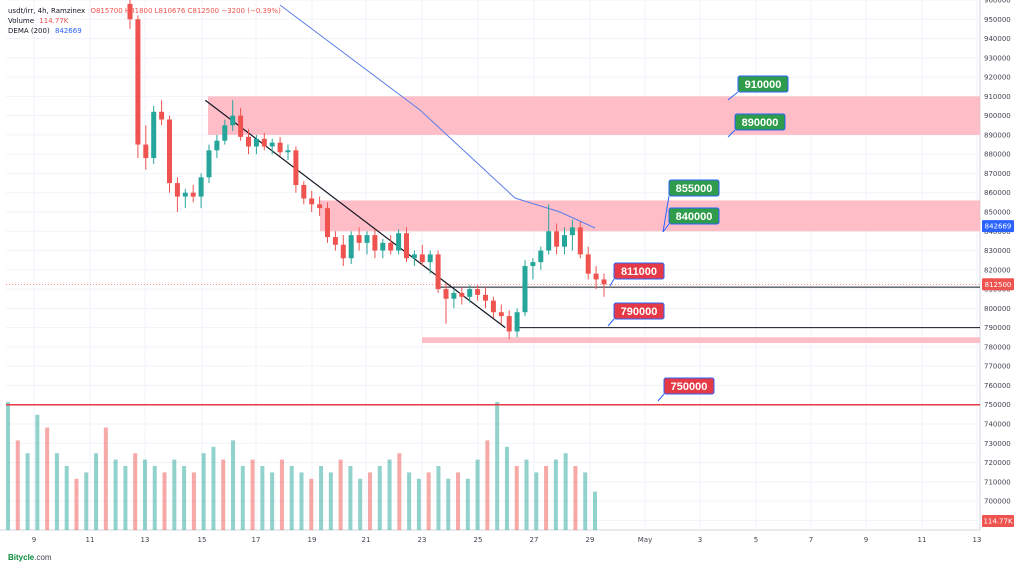 Image resolution: width=1024 pixels, height=567 pixels. I want to click on dema-price-tag, so click(998, 226).